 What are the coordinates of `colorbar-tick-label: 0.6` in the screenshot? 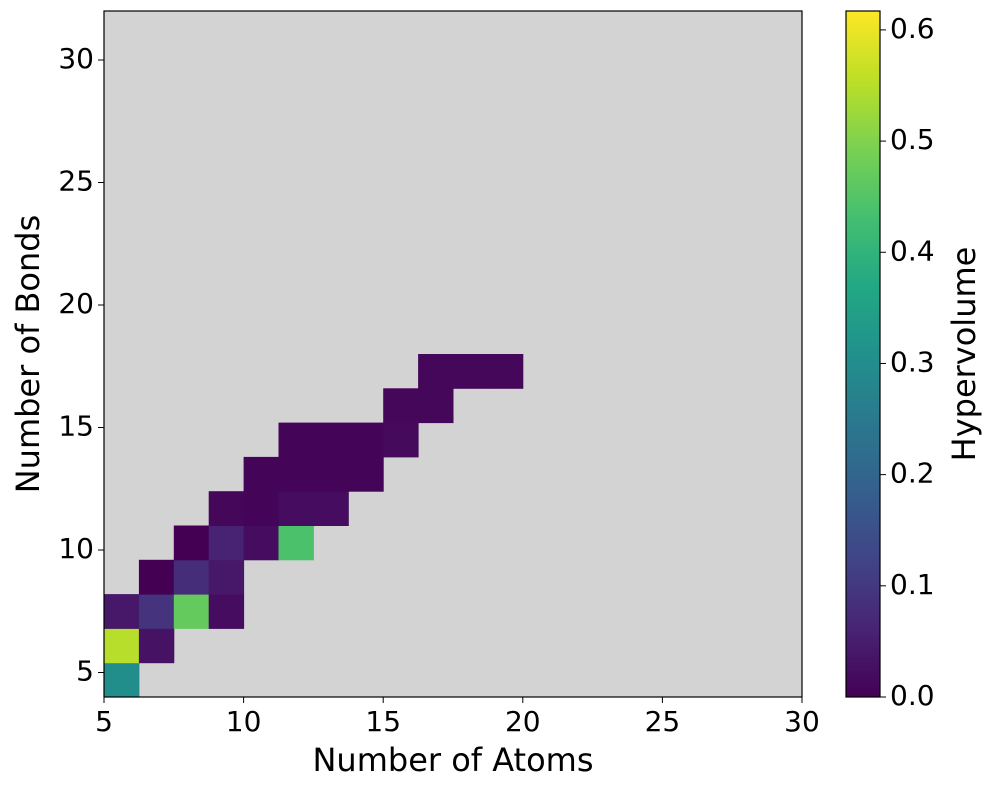 It's located at (912, 28).